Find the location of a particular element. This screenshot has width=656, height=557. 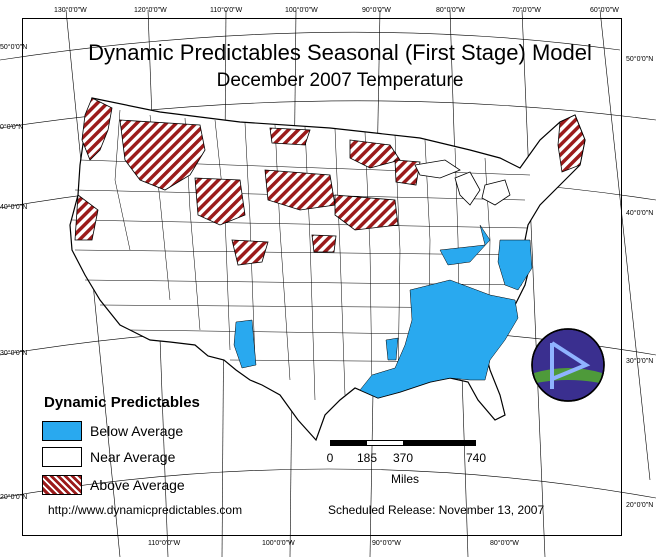

coord-label: 0°0'0"N is located at coordinates (12, 127).